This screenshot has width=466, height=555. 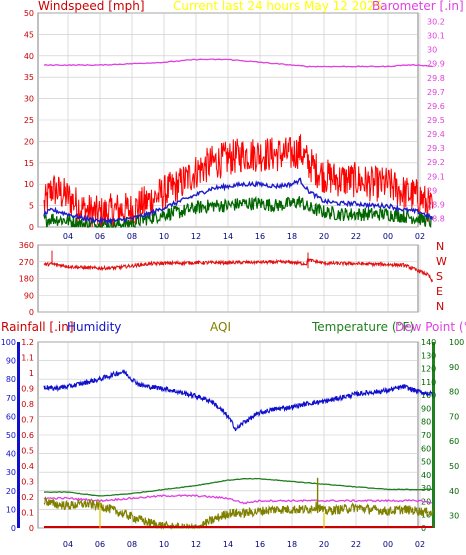 What do you see at coordinates (238, 212) in the screenshot?
I see `wind-low-series` at bounding box center [238, 212].